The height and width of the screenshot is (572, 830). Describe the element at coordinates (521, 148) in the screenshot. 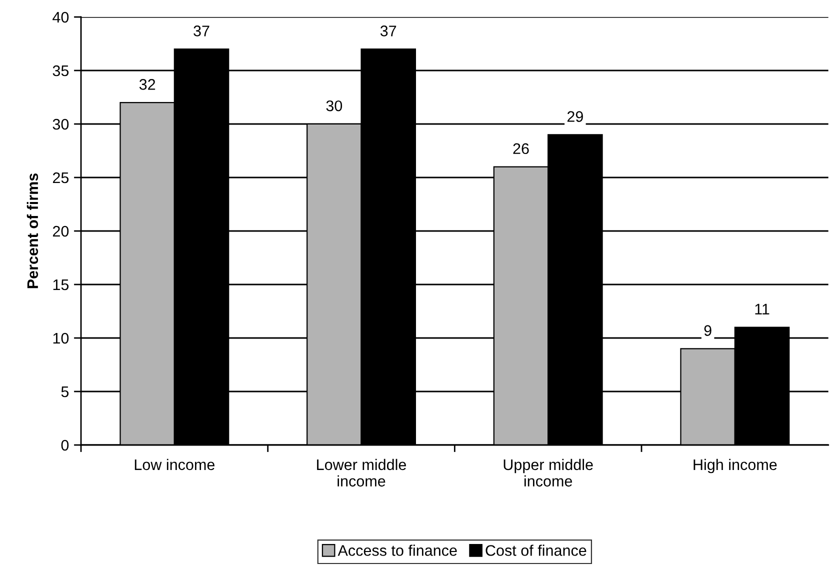

I see `data-label: 26` at that location.